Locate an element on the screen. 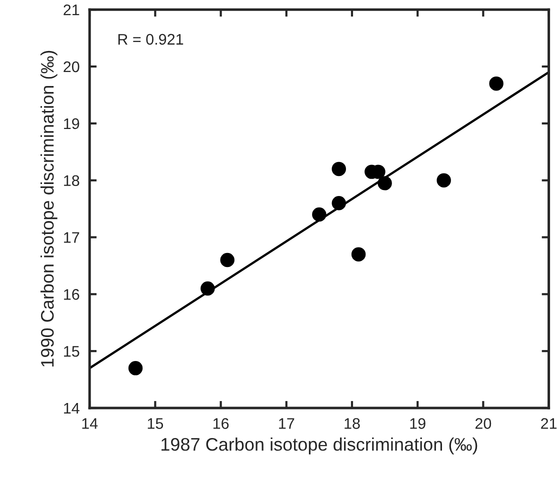  x-tick-label: 19 is located at coordinates (418, 423).